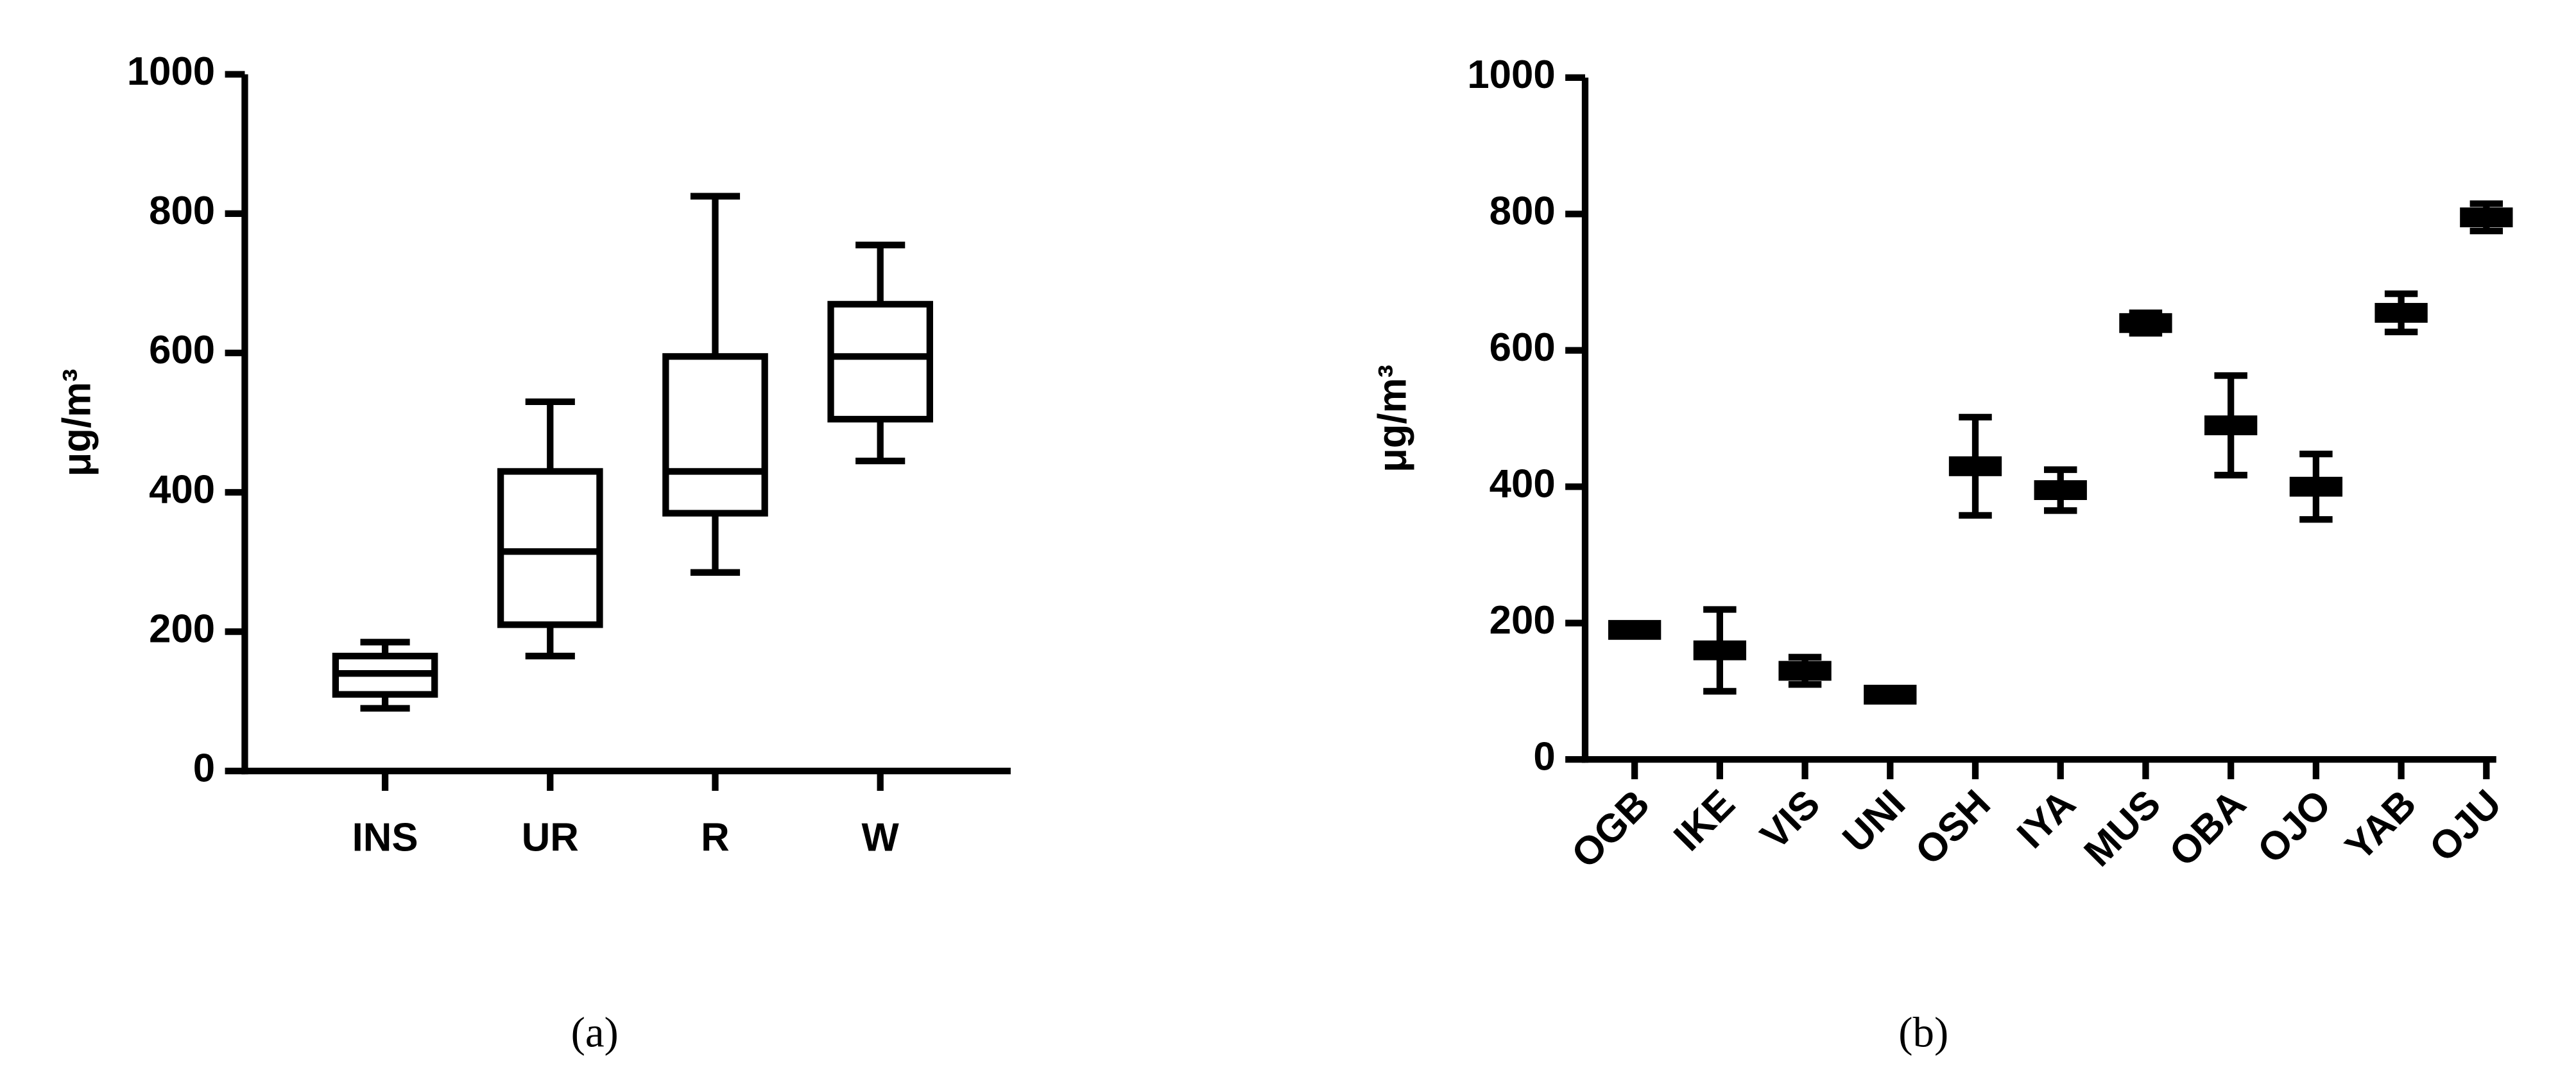 This screenshot has width=2576, height=1088. What do you see at coordinates (2123, 829) in the screenshot?
I see `x-tick-label: MUS` at bounding box center [2123, 829].